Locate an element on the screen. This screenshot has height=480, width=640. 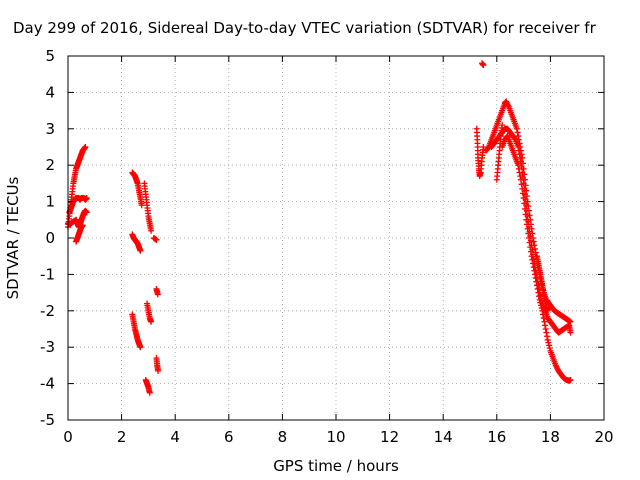
x-tick-label: 12 is located at coordinates (389, 437).